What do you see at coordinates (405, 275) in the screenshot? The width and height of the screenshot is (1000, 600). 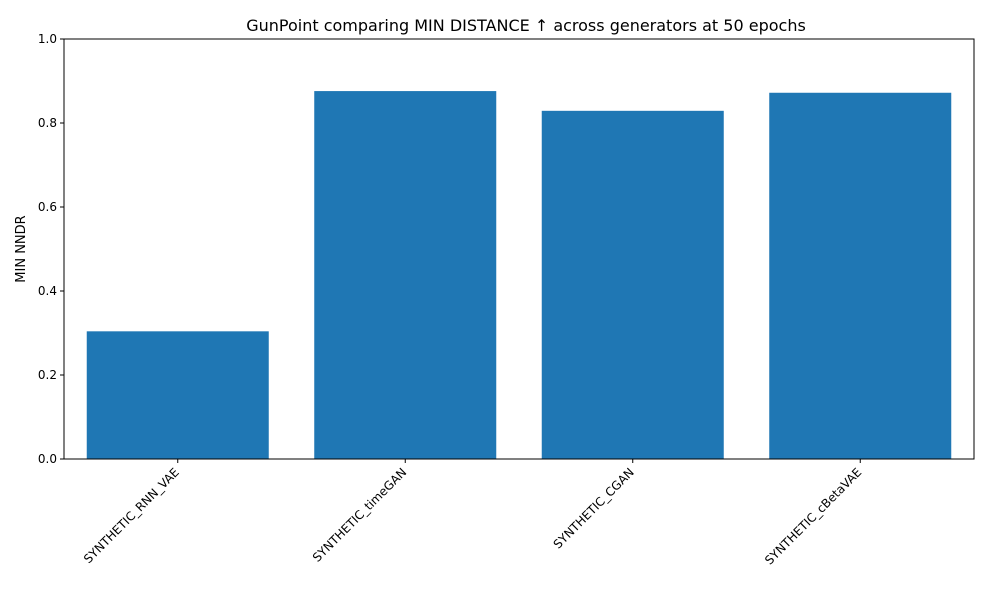 I see `bar-synthetic-timegan` at bounding box center [405, 275].